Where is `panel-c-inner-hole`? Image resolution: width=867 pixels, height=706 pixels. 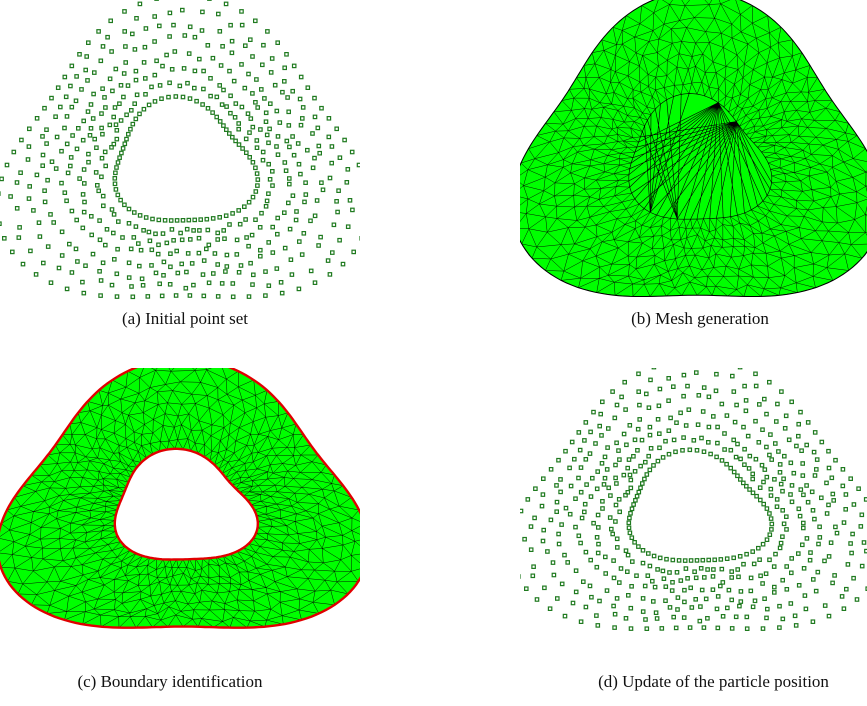
panel-c-inner-hole is located at coordinates (186, 504).